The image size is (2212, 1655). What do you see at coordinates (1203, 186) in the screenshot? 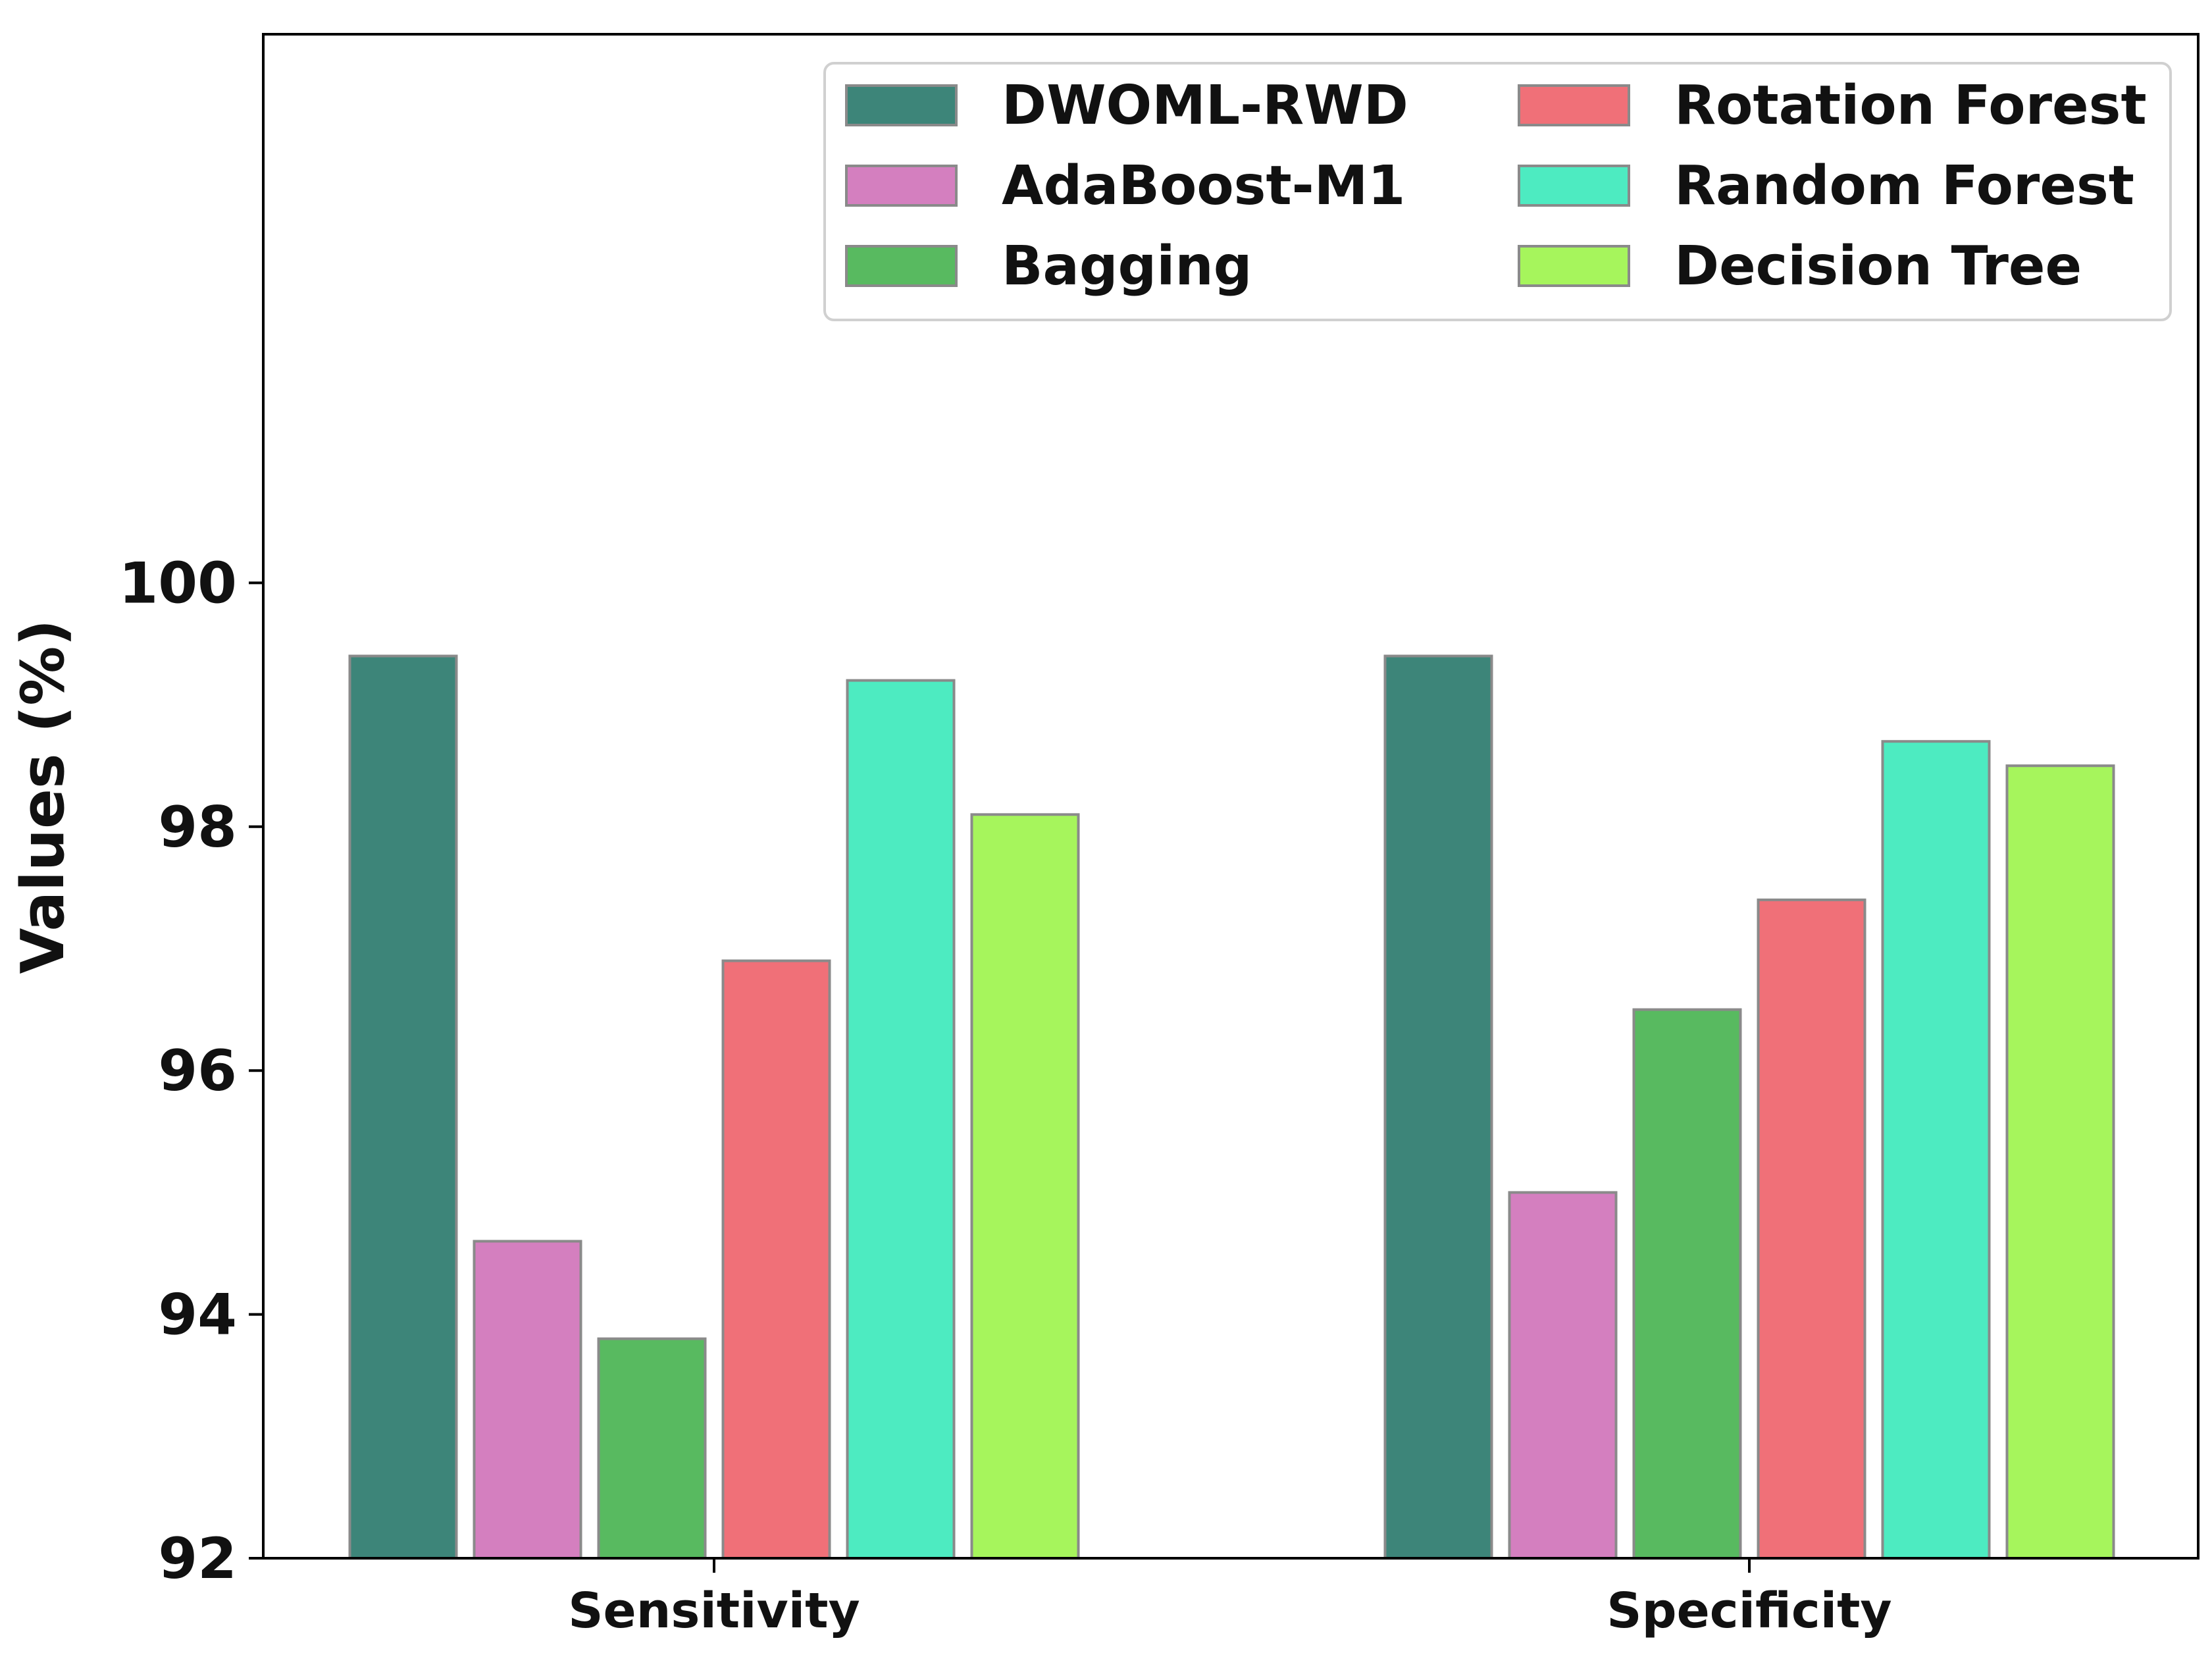
I see `legend-label: AdaBoost-M1` at bounding box center [1203, 186].